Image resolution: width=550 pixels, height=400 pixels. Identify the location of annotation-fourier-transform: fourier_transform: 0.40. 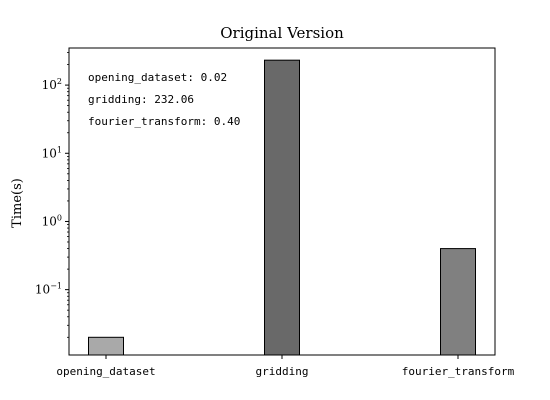
(164, 121).